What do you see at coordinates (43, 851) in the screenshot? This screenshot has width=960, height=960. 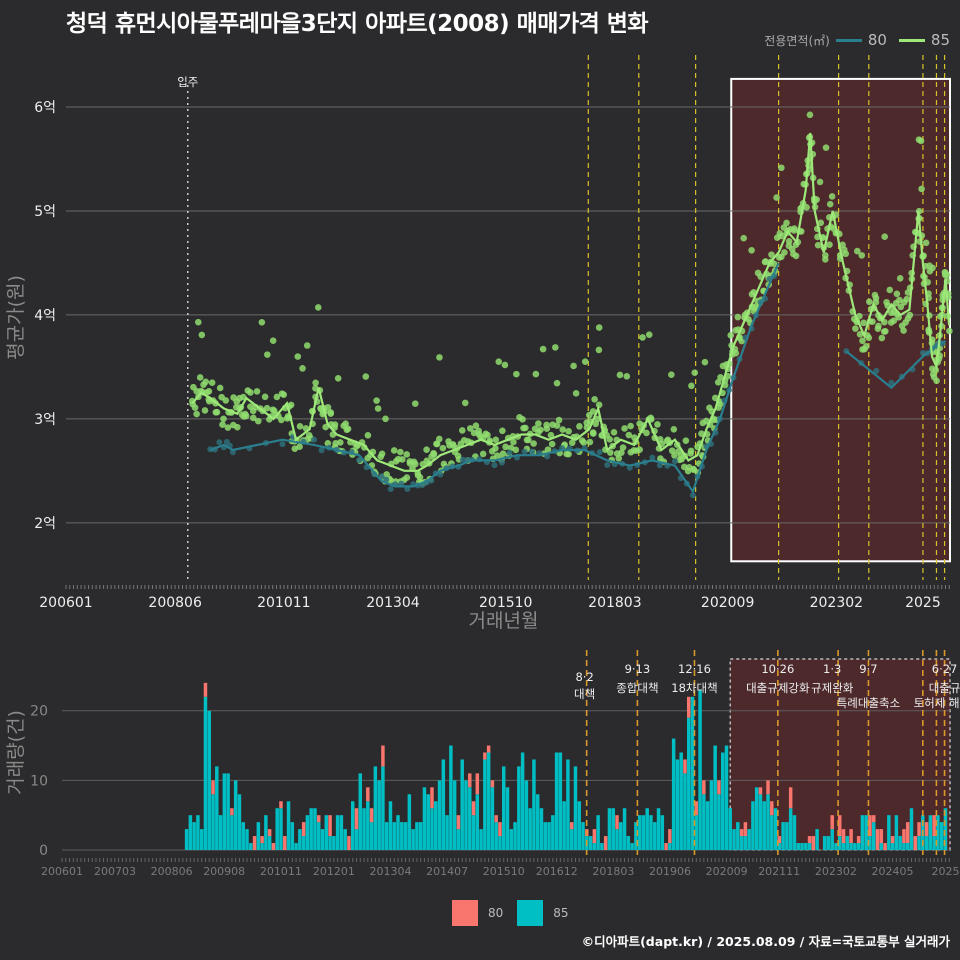 I see `volume-y-tick-label: 0` at bounding box center [43, 851].